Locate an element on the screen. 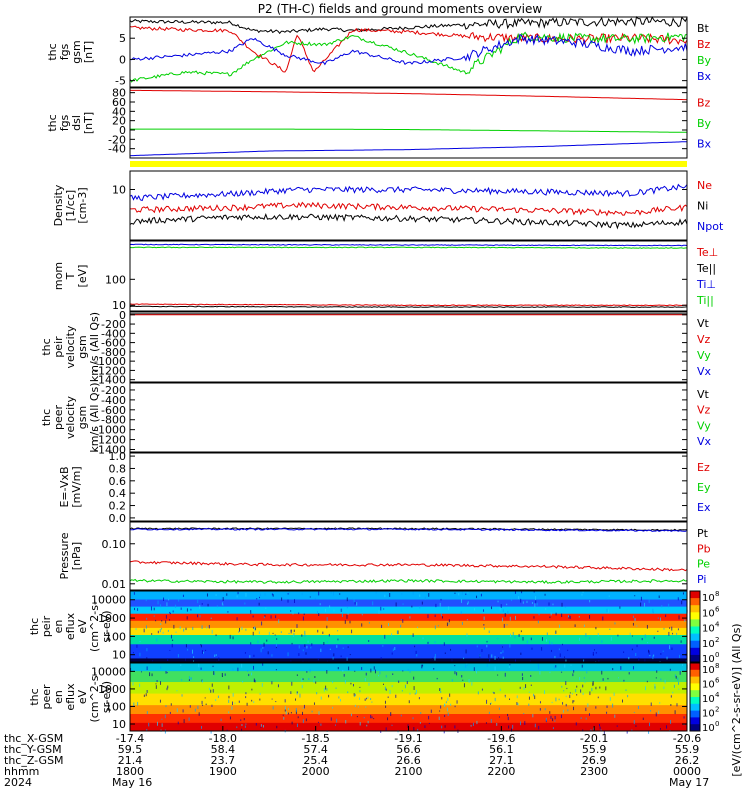 The height and width of the screenshot is (800, 750). colorbar-tick-exponent: 6 is located at coordinates (717, 609).